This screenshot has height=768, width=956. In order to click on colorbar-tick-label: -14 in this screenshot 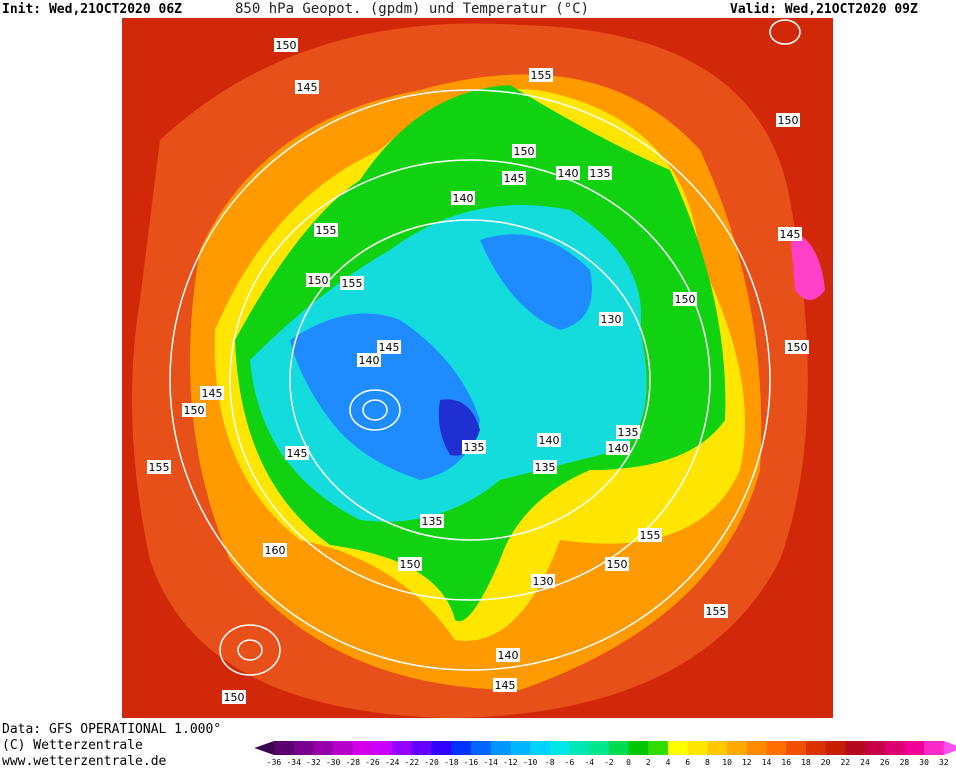, I will do `click(490, 762)`.